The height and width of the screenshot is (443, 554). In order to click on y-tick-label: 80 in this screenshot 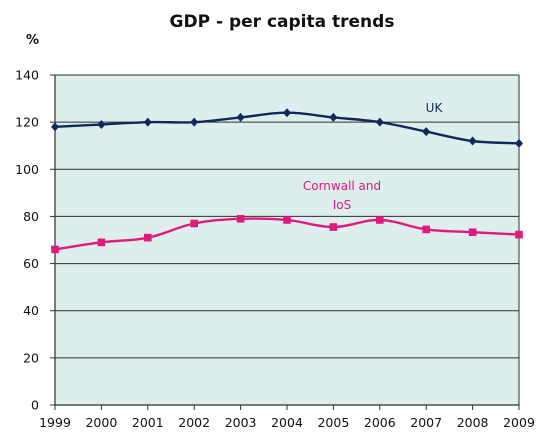, I will do `click(31, 216)`.